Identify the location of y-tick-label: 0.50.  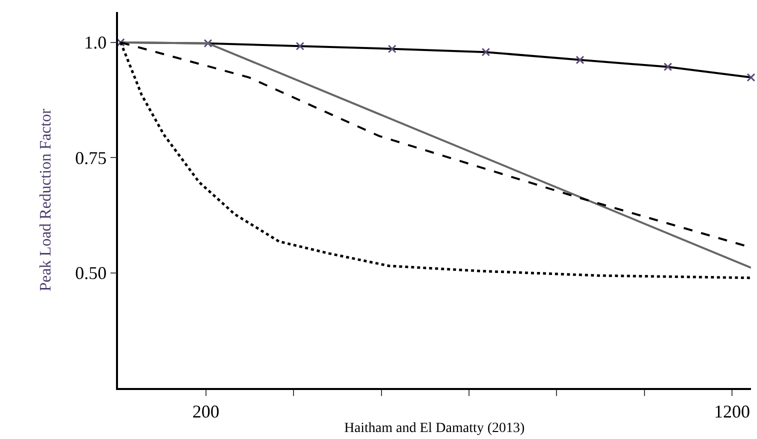
(91, 273).